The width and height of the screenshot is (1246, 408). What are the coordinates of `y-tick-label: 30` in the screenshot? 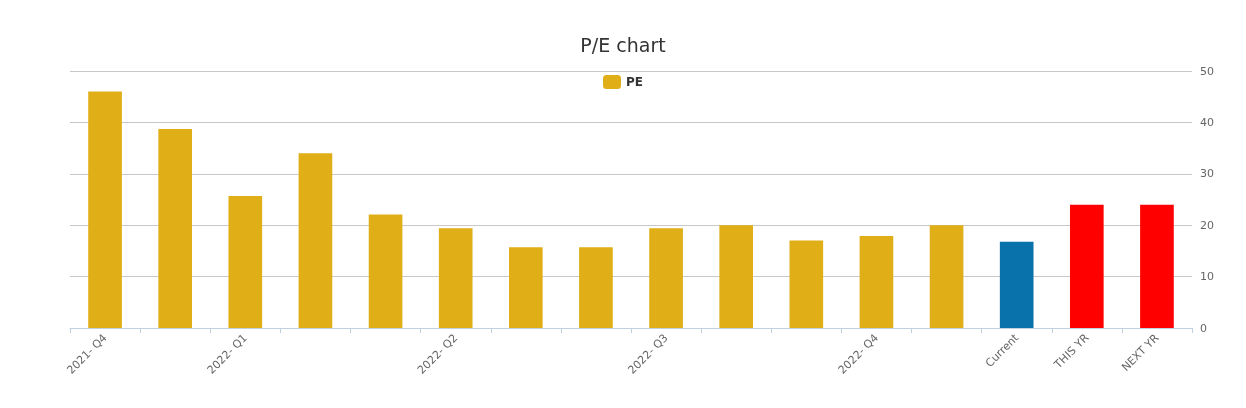 It's located at (1207, 174).